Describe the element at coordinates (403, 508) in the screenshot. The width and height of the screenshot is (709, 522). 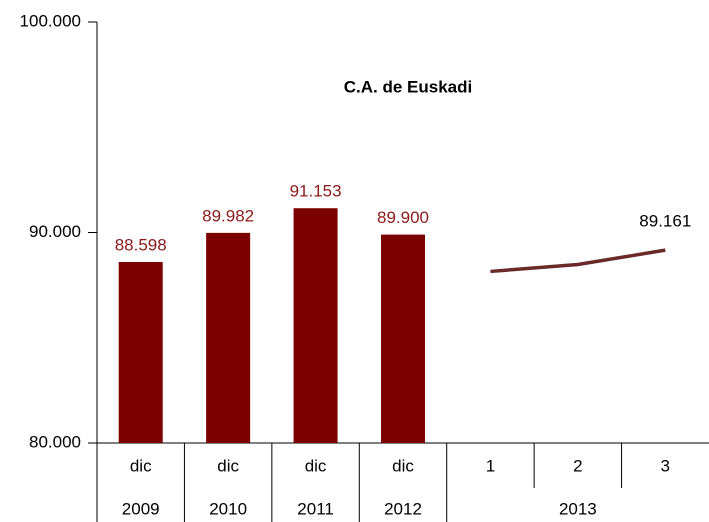
I see `group-label: 2012` at that location.